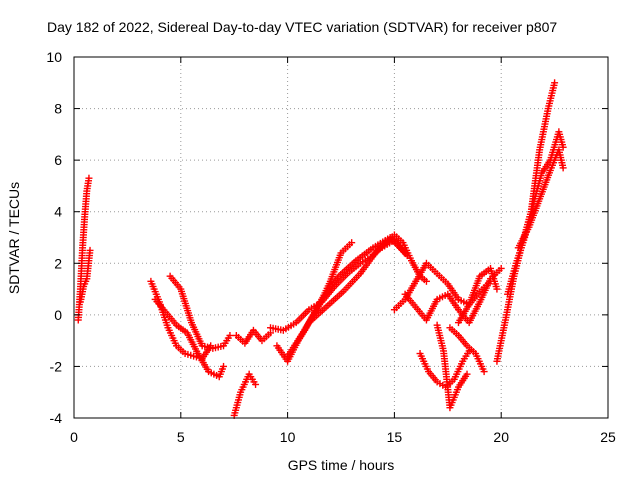 This screenshot has width=640, height=480. Describe the element at coordinates (395, 437) in the screenshot. I see `x-tick-label: 15` at that location.